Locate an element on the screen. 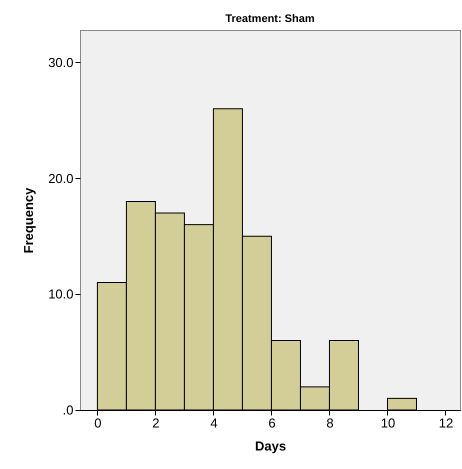  y-tick-label: 10.0 is located at coordinates (61, 294).